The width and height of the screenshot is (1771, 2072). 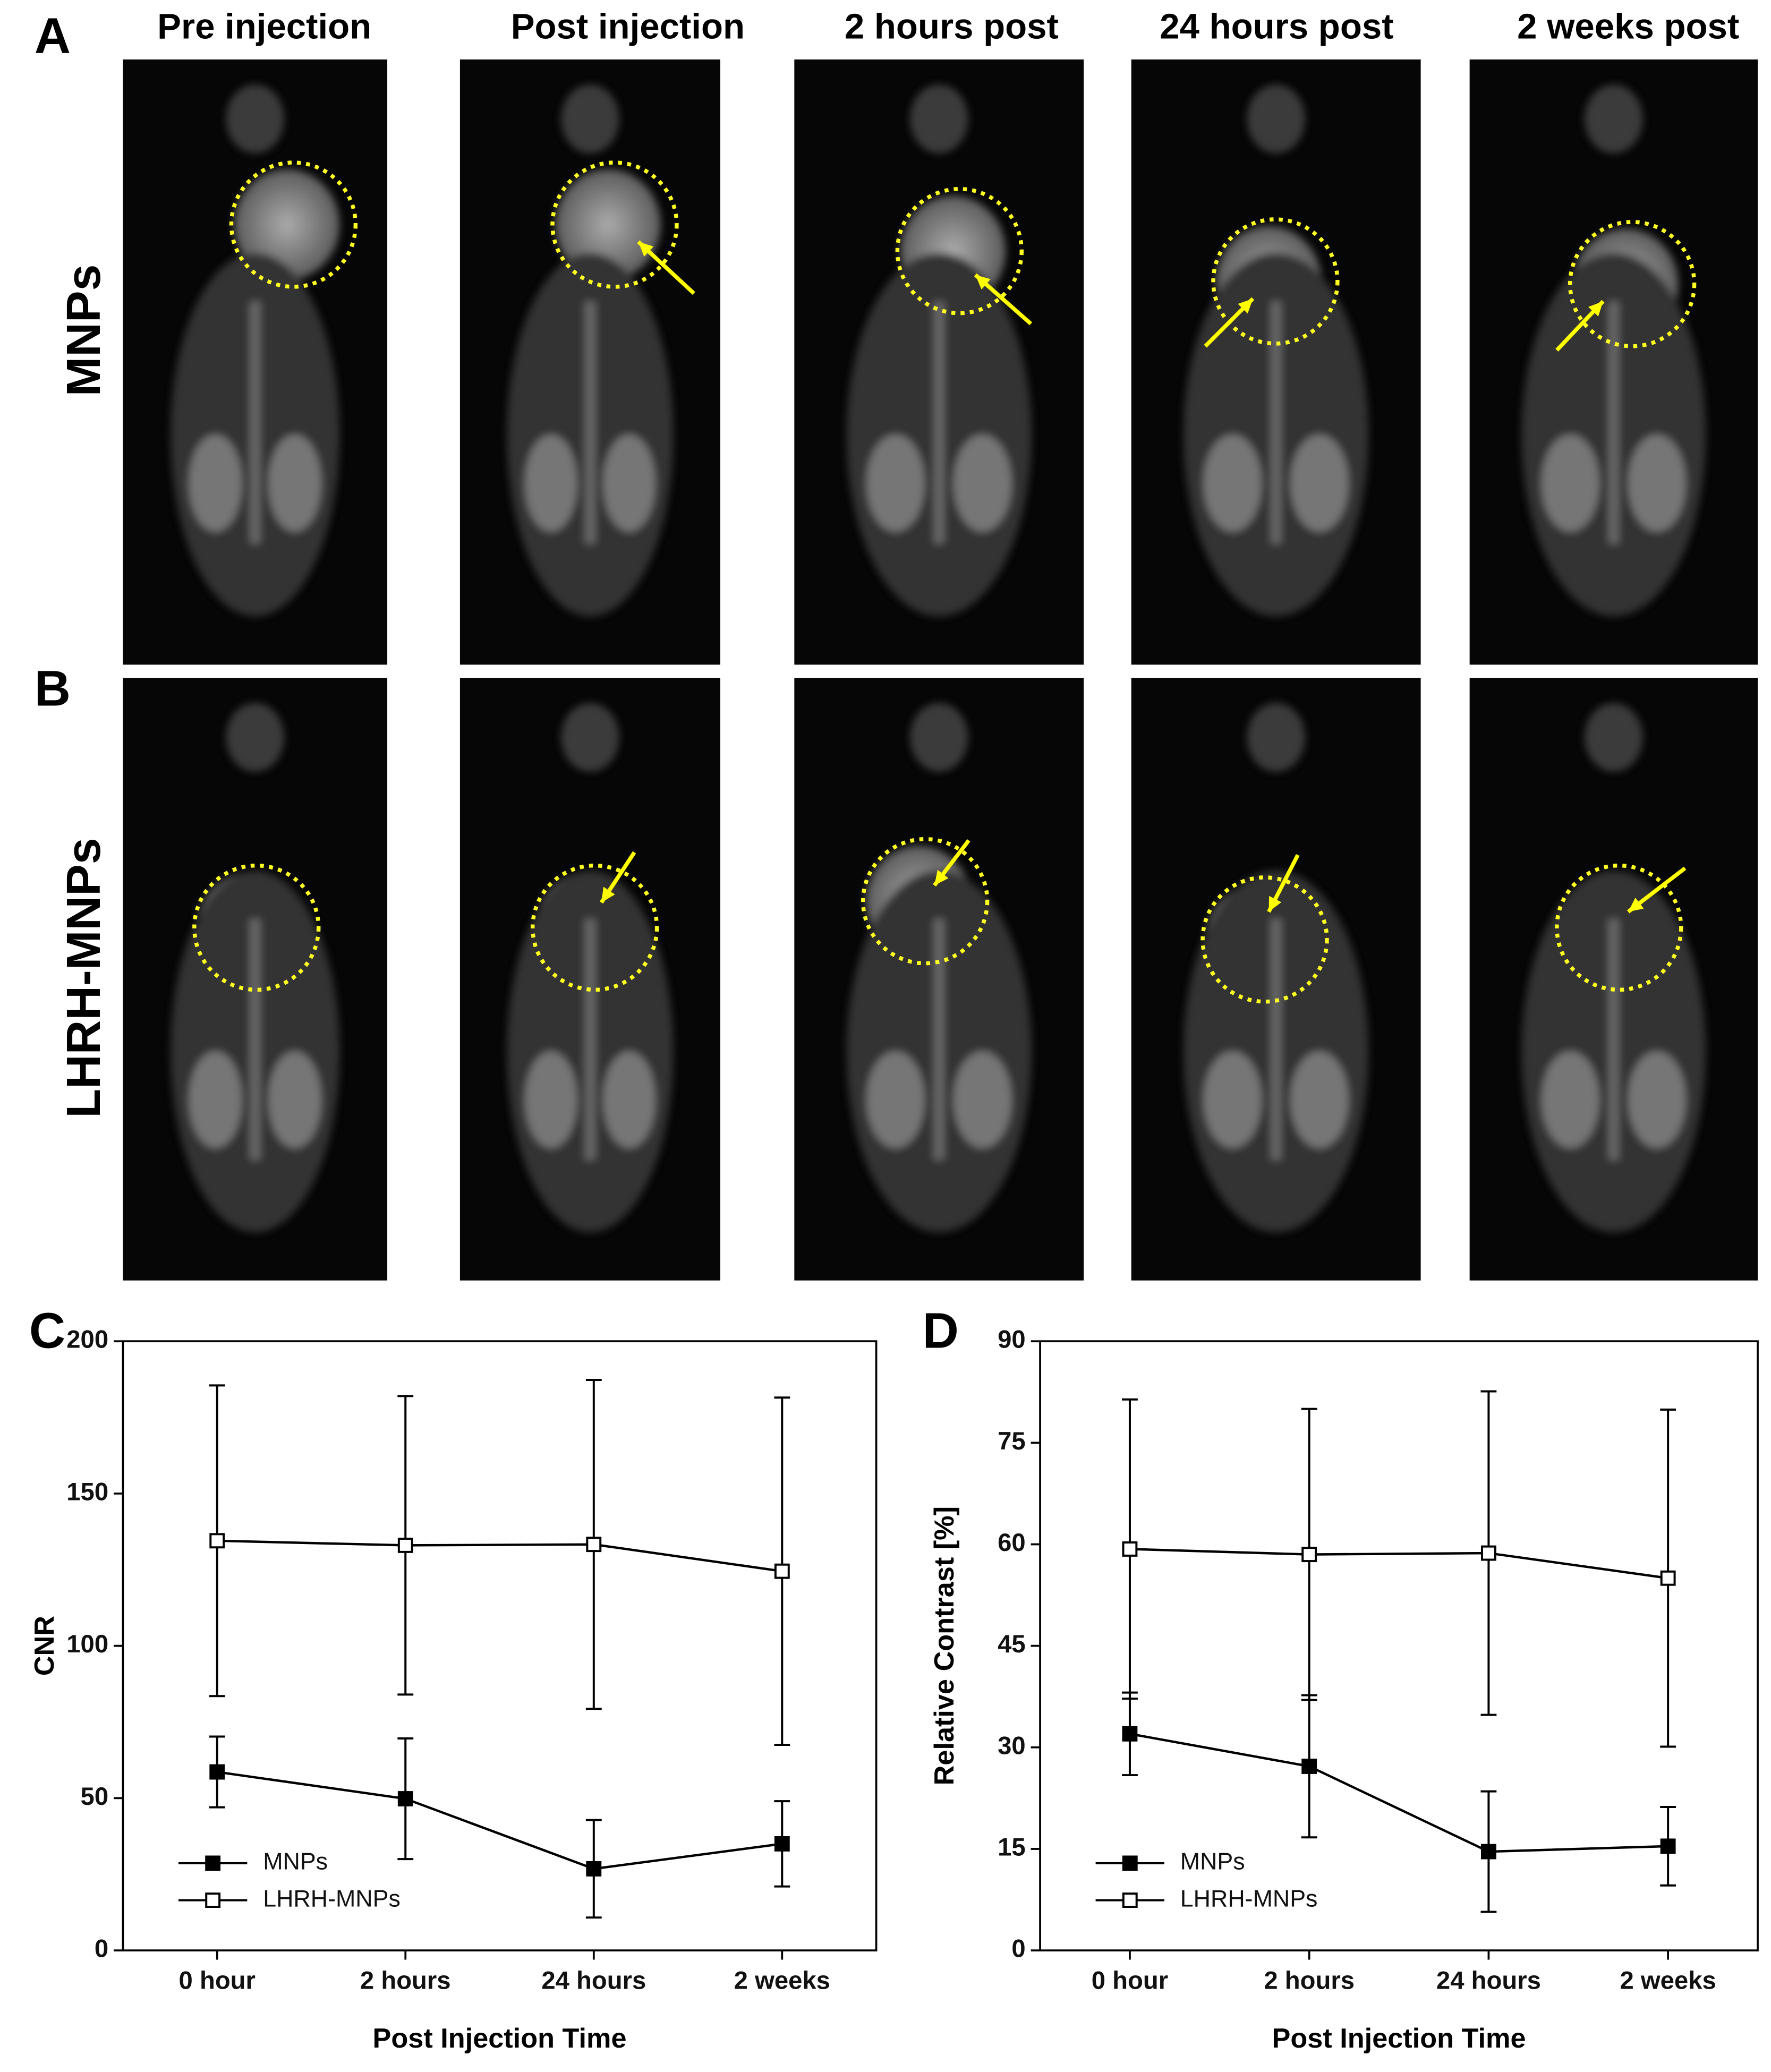 What do you see at coordinates (53, 36) in the screenshot?
I see `panel-label: A` at bounding box center [53, 36].